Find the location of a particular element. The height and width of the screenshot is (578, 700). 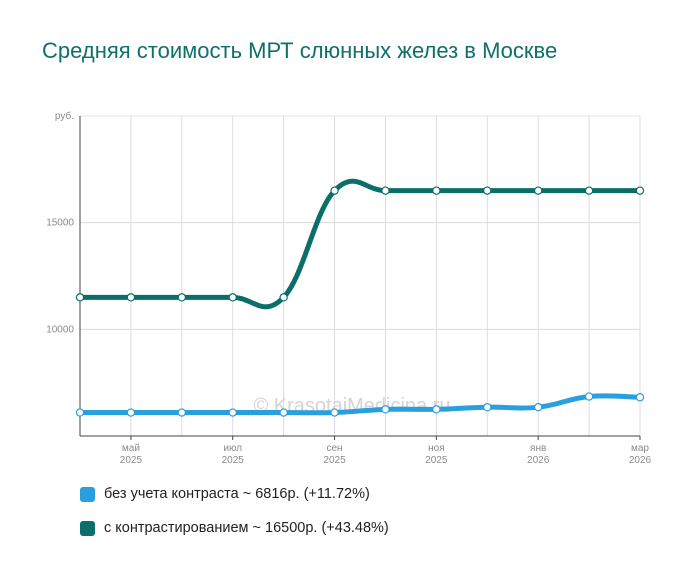

x-tick-month: май is located at coordinates (131, 448).